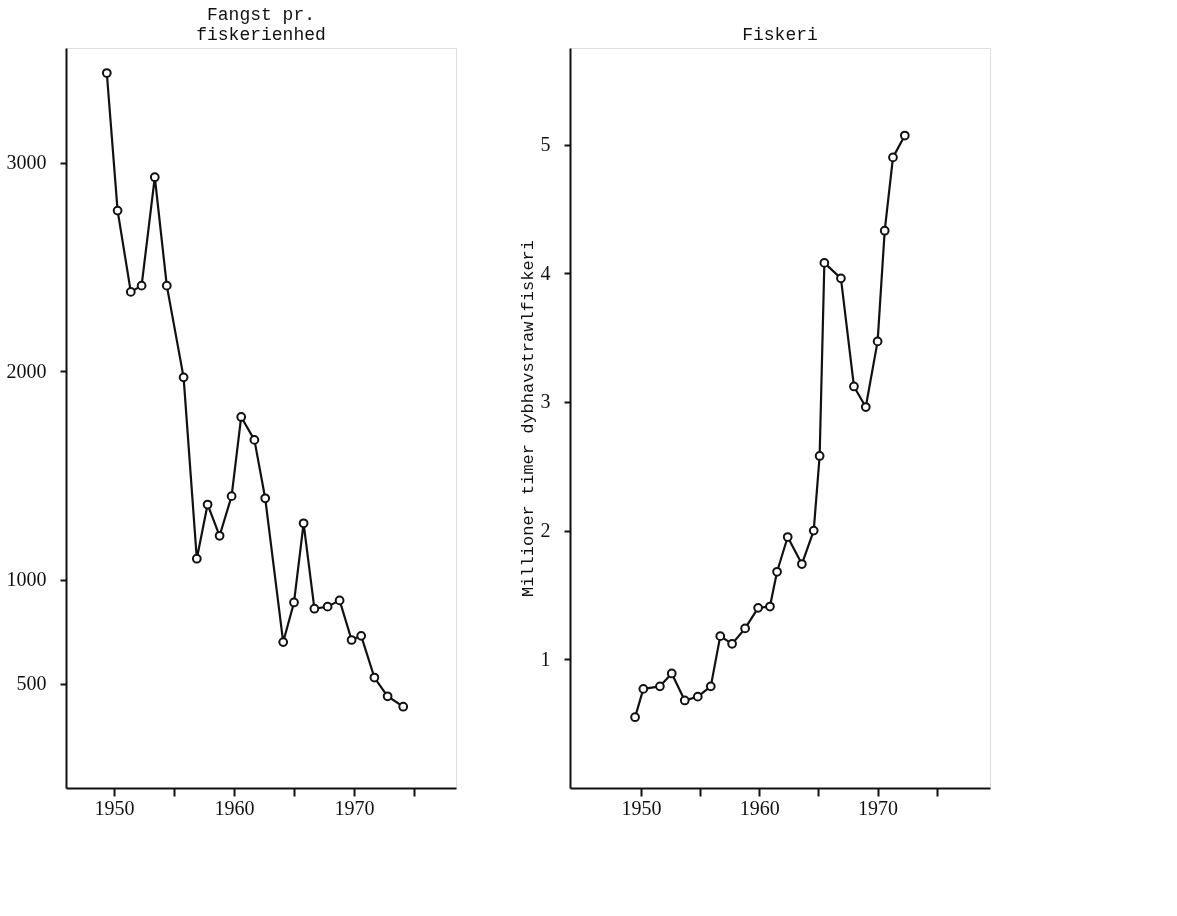 The image size is (1177, 916). I want to click on y-axis-title: Millioner timer dybhavstrawlfiskeri, so click(528, 418).